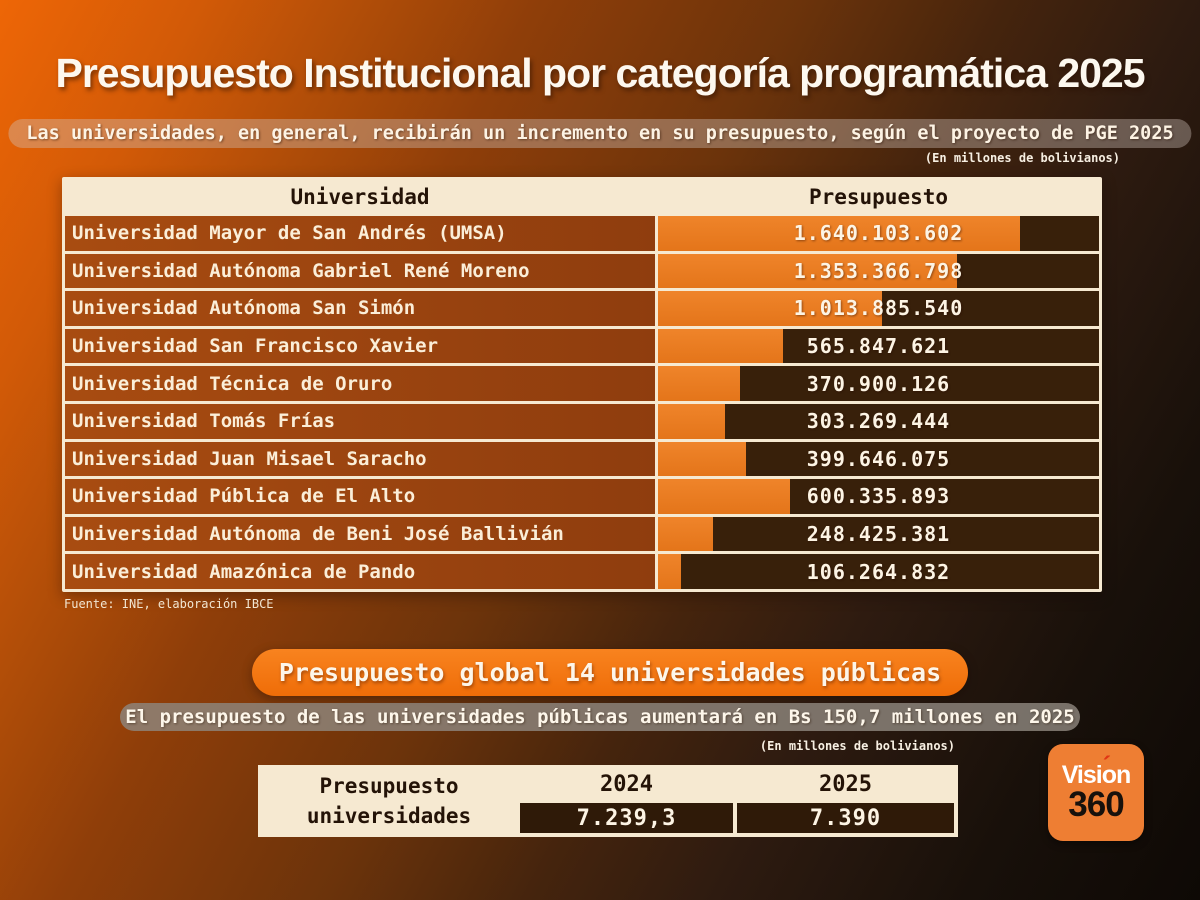 This screenshot has height=900, width=1200. Describe the element at coordinates (1096, 805) in the screenshot. I see `logo-text-360: 360` at that location.